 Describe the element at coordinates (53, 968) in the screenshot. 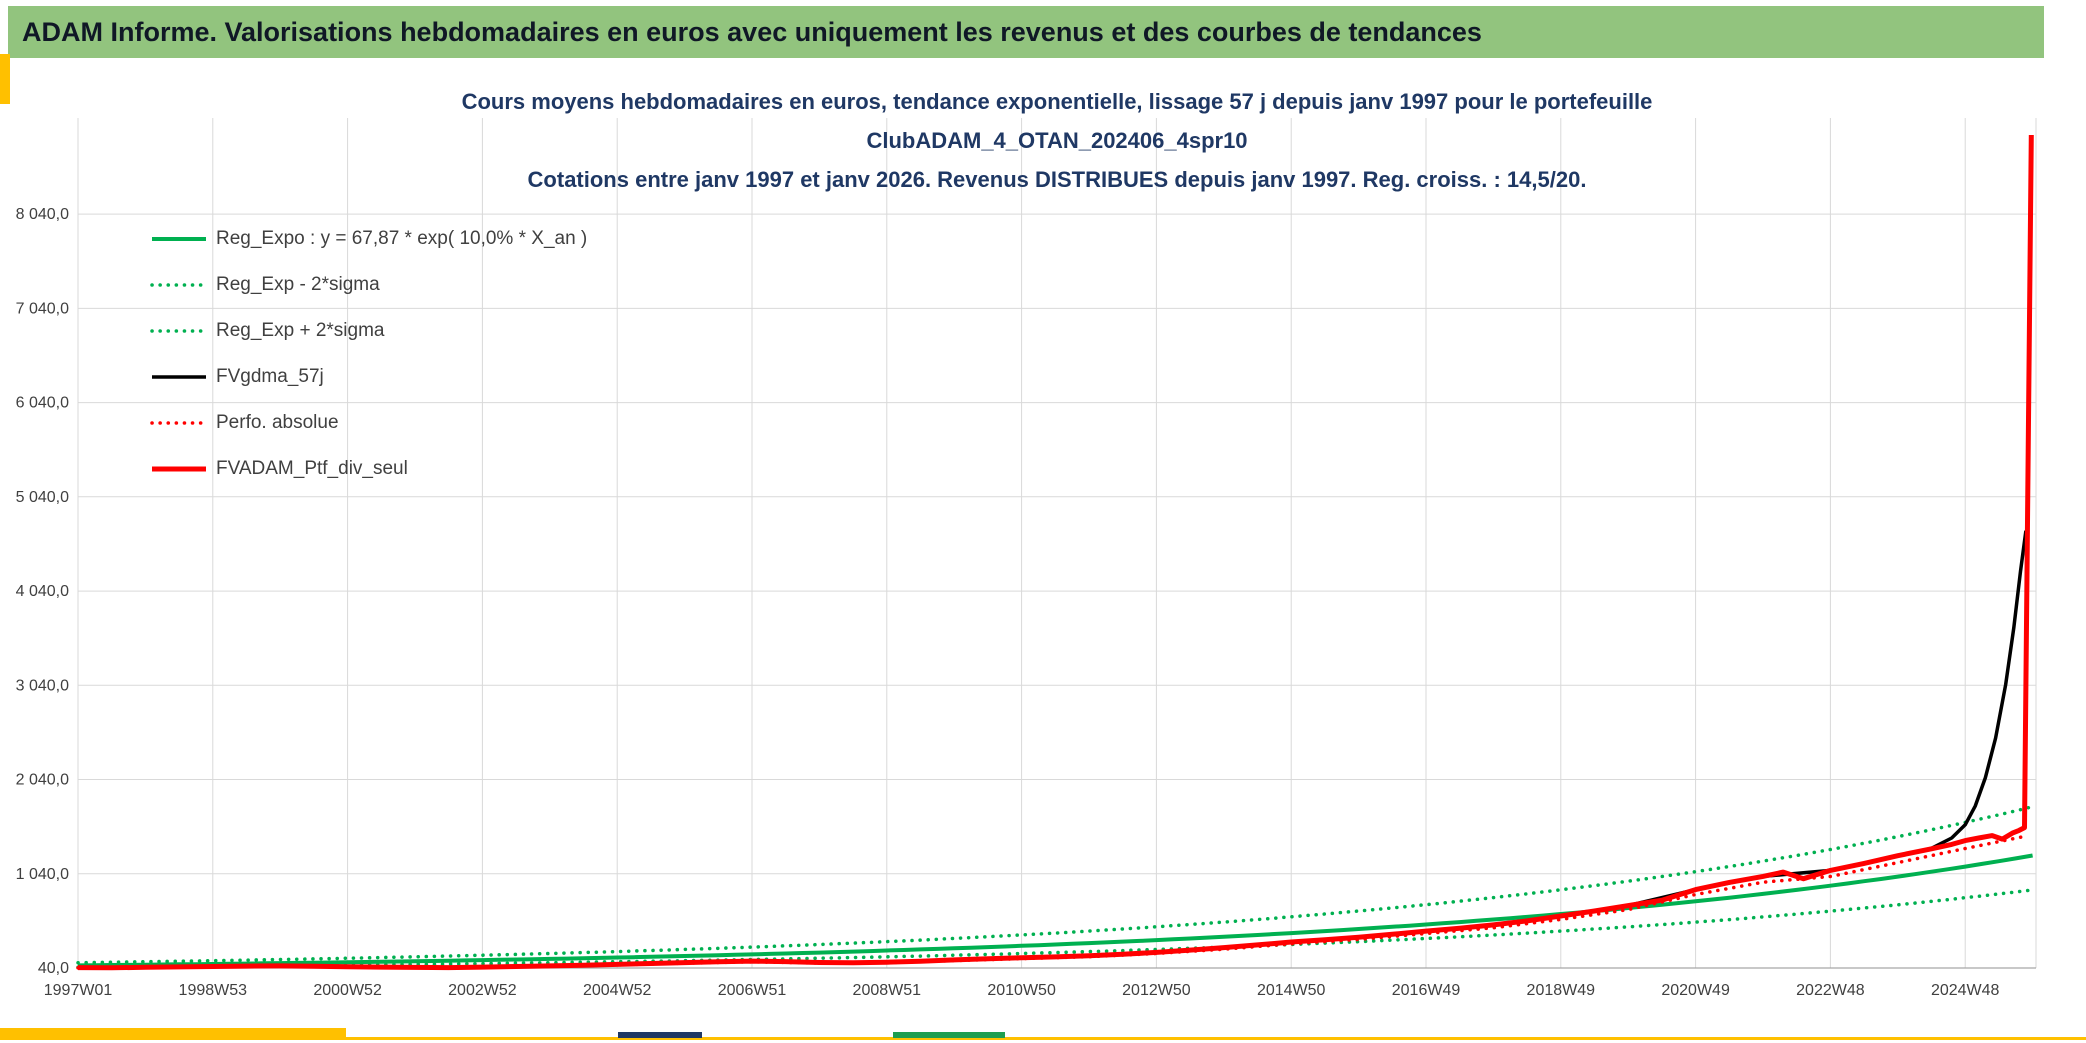

I see `y-tick-label: 40,0` at that location.